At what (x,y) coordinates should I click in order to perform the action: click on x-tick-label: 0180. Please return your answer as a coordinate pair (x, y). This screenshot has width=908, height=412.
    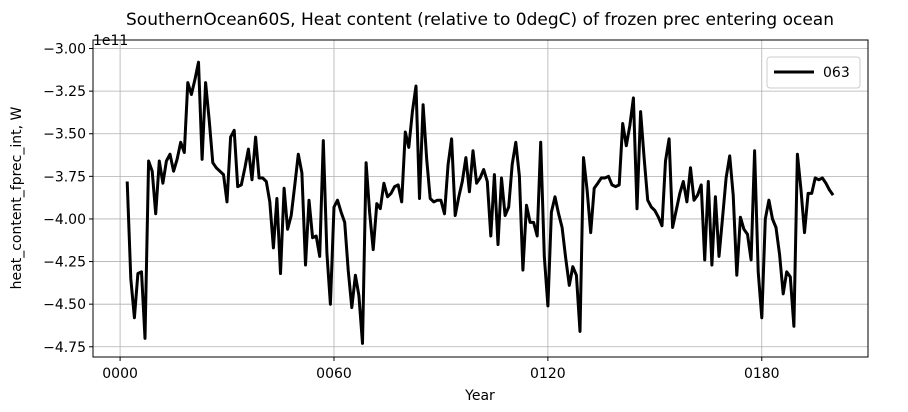
    Looking at the image, I should click on (762, 374).